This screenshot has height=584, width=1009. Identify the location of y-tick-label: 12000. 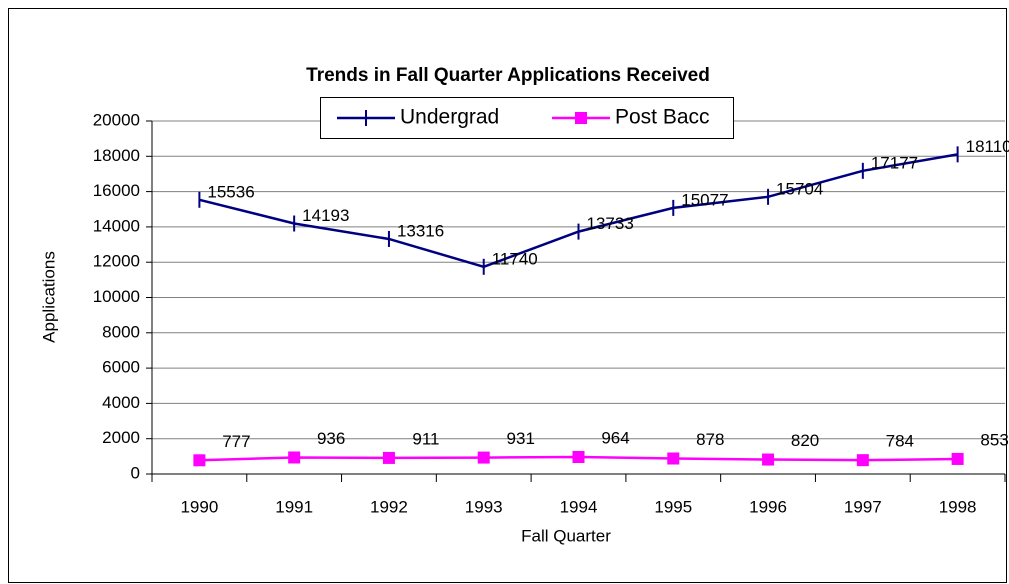
(116, 261).